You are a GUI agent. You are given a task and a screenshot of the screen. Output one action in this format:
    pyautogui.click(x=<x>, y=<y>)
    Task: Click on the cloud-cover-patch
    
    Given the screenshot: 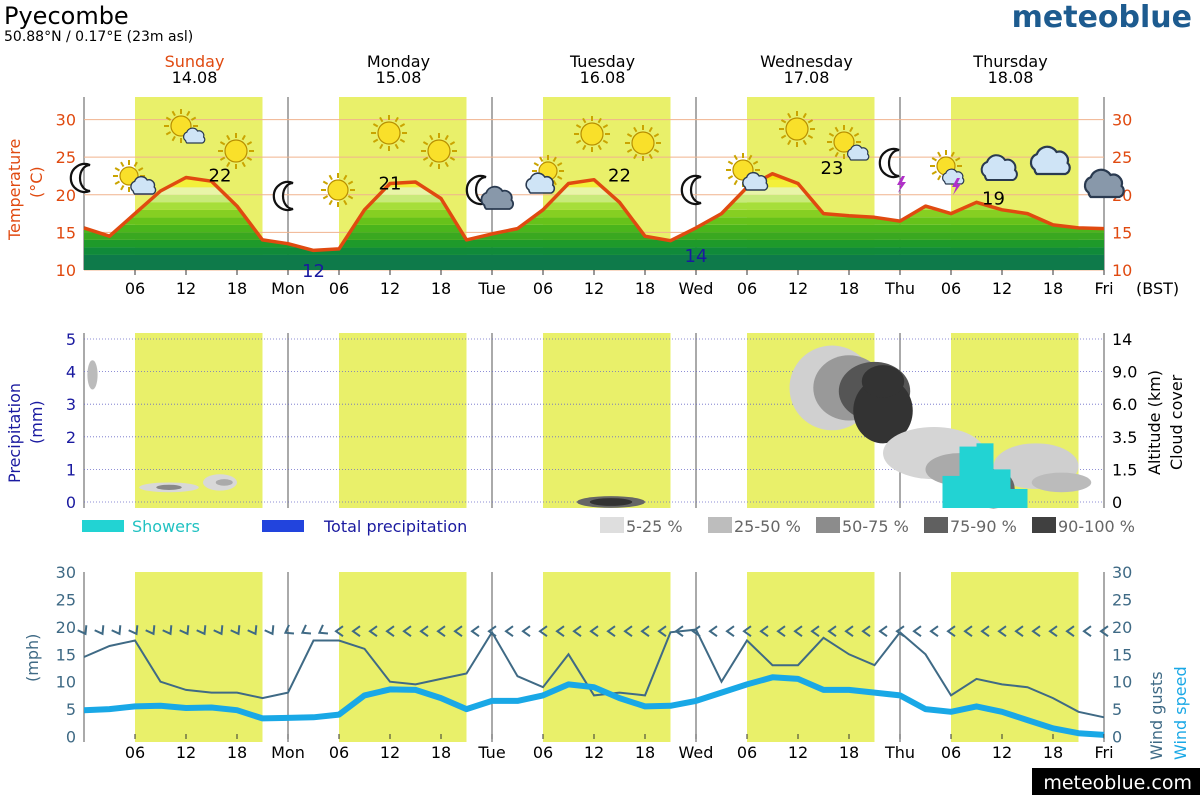 What is the action you would take?
    pyautogui.click(x=611, y=502)
    